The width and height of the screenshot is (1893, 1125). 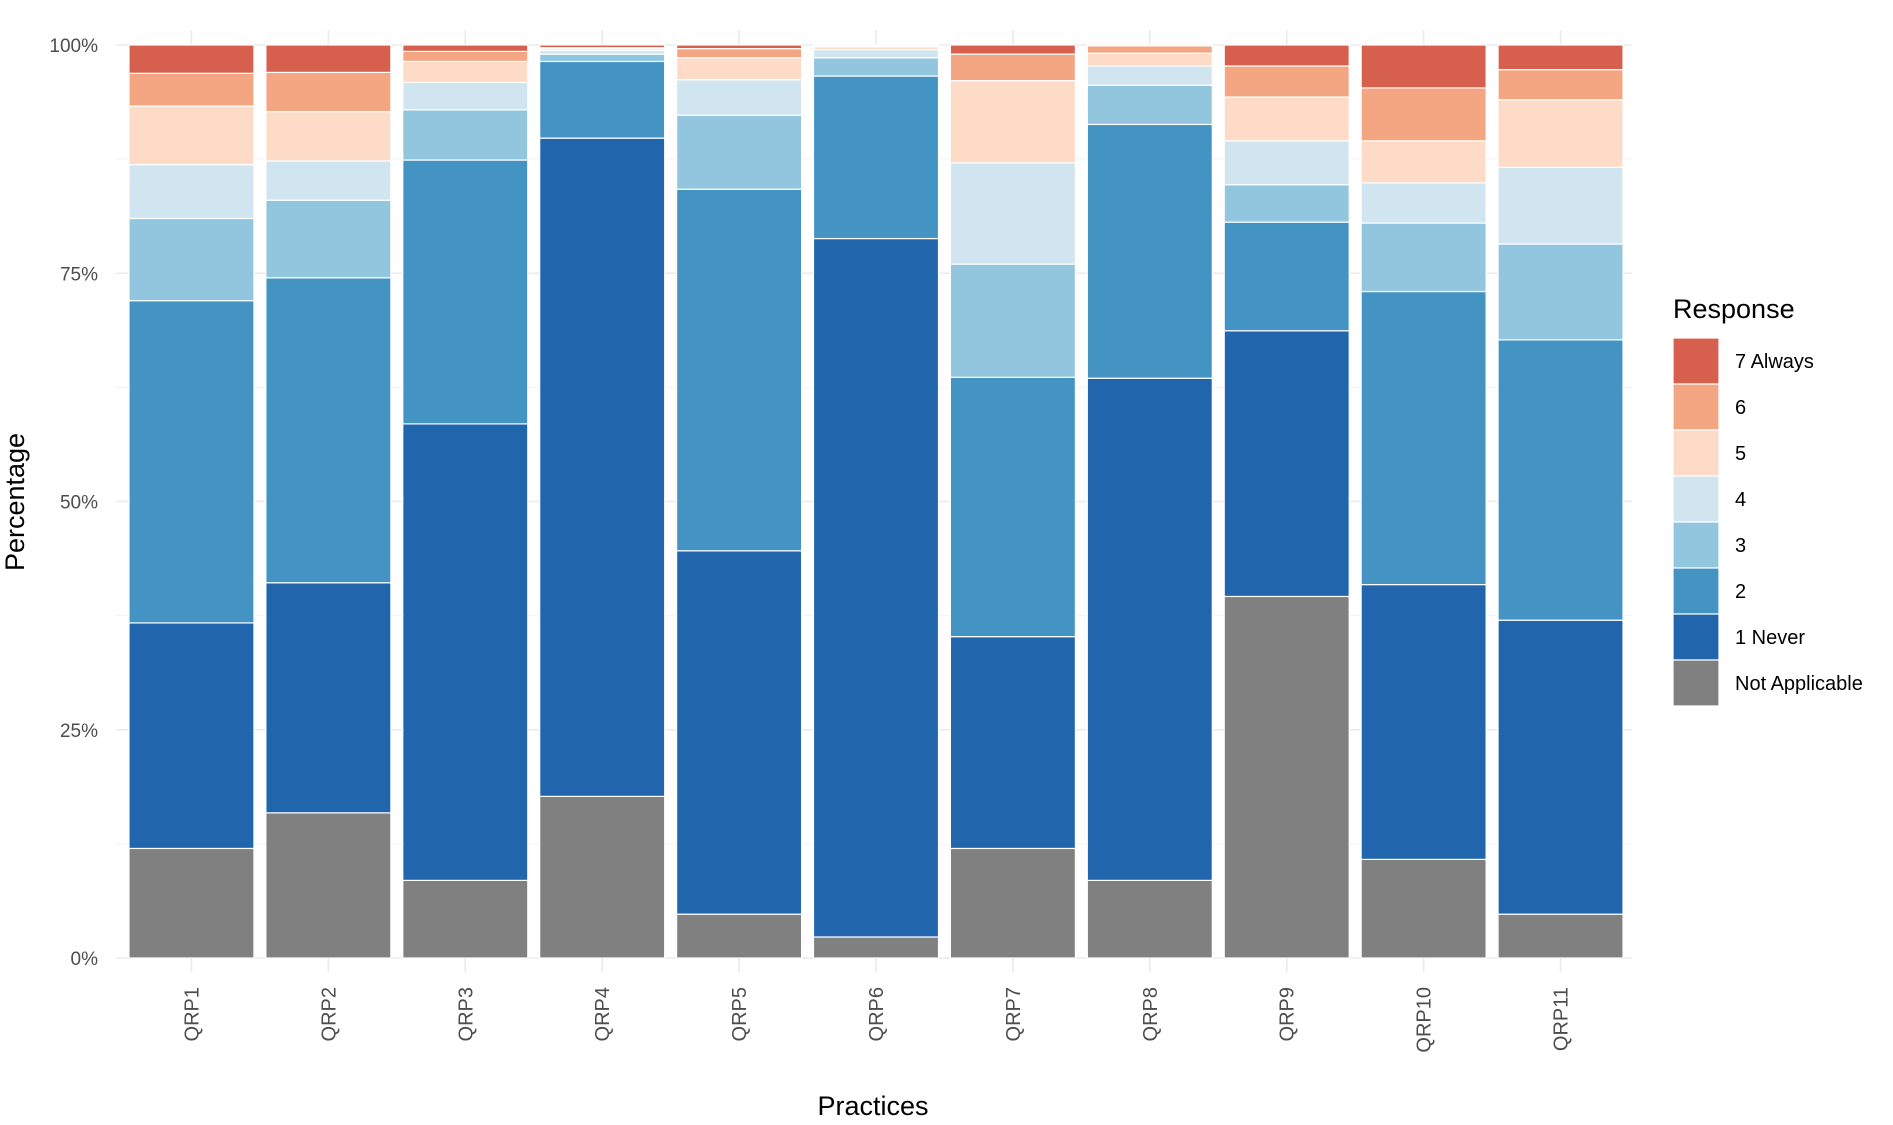 I want to click on bar-segment-qrp2-1-never, so click(x=328, y=698).